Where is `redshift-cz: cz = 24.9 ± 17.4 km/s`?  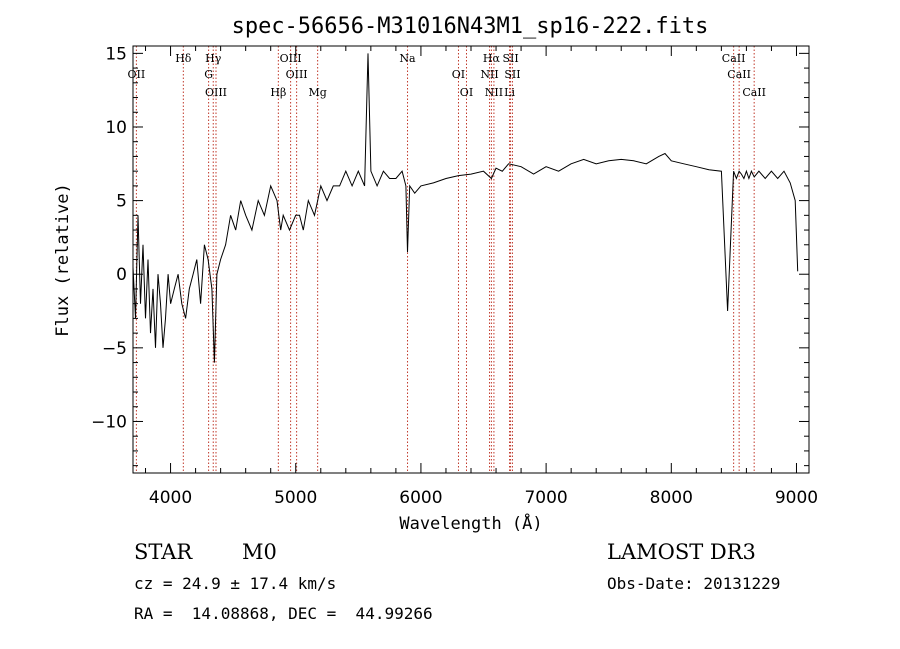
redshift-cz: cz = 24.9 ± 17.4 km/s is located at coordinates (235, 583).